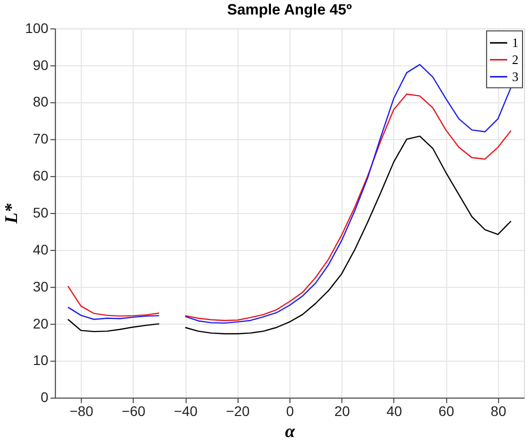 This screenshot has height=441, width=532. What do you see at coordinates (515, 59) in the screenshot?
I see `legend-label: 2` at bounding box center [515, 59].